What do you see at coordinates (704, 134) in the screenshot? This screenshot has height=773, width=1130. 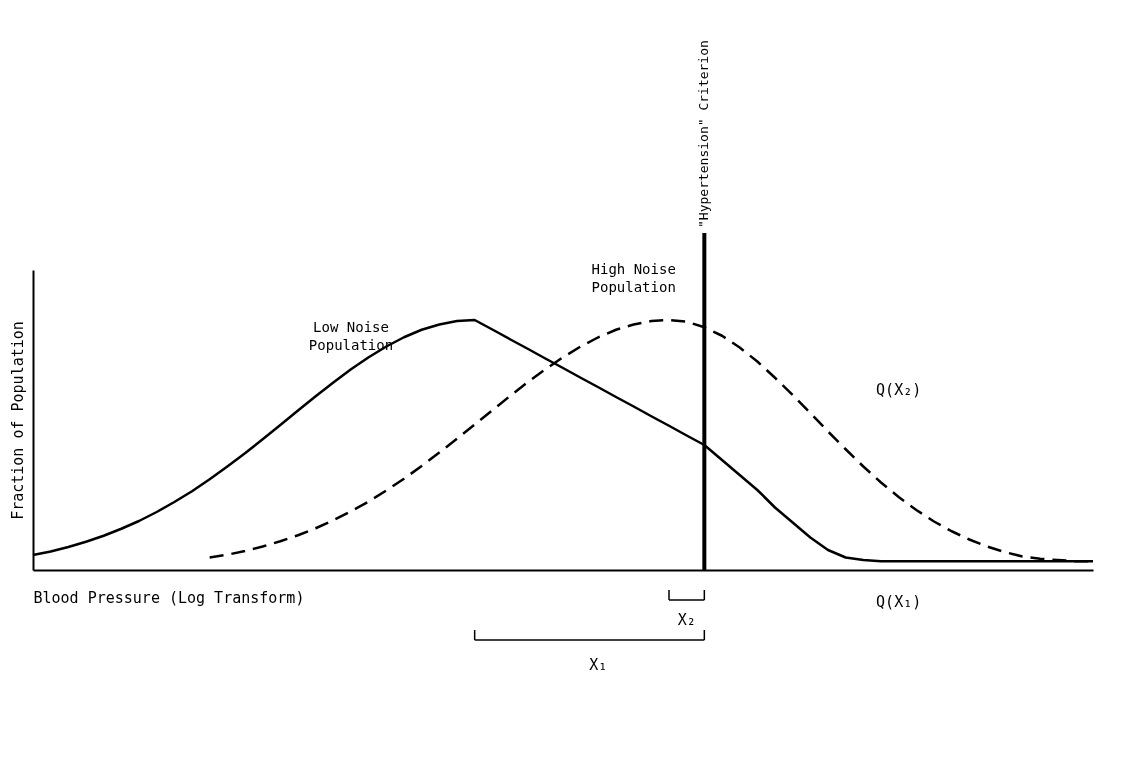 I see `text: "Hypertension" Criterion` at bounding box center [704, 134].